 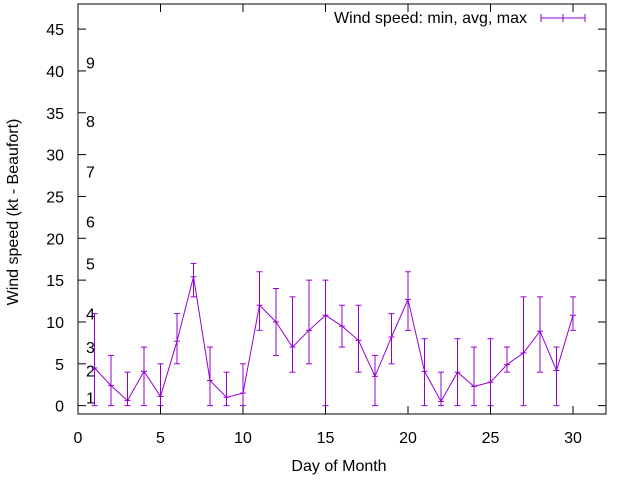 I want to click on legend: Wind speed: min, avg, max, so click(x=460, y=18).